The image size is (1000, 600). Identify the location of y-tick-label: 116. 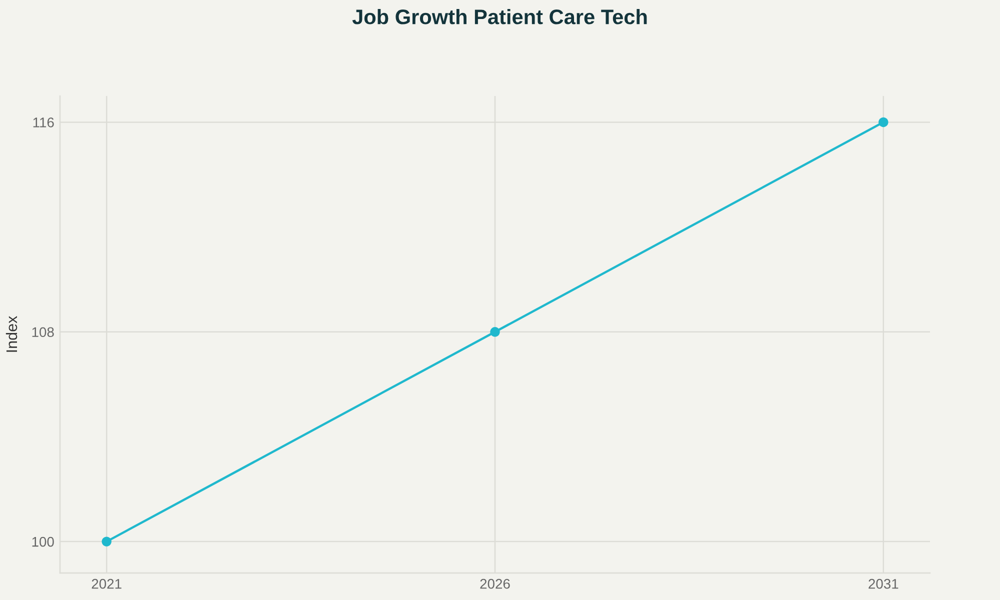
(43, 123).